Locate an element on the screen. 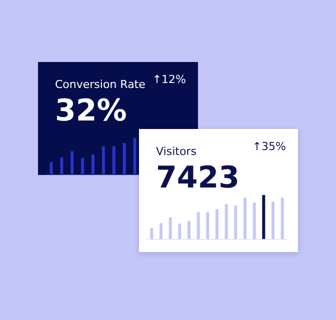 This screenshot has width=336, height=320. text: ↑35% is located at coordinates (269, 146).